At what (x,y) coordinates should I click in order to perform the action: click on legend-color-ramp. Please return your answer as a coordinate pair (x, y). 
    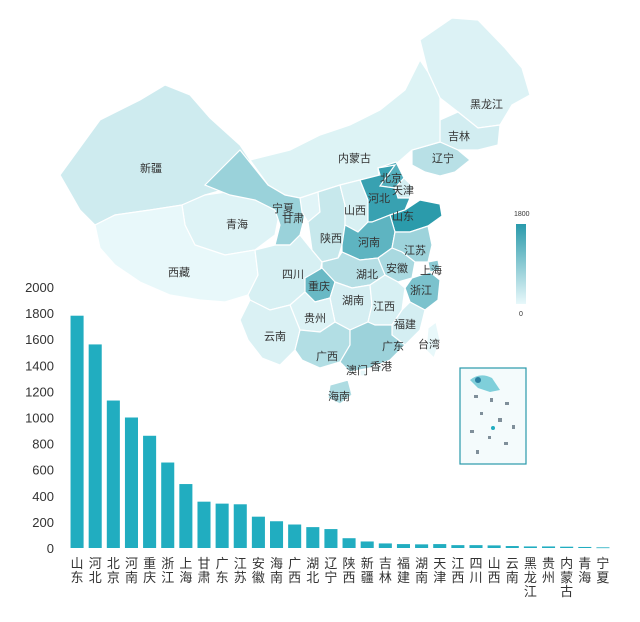
    Looking at the image, I should click on (521, 264).